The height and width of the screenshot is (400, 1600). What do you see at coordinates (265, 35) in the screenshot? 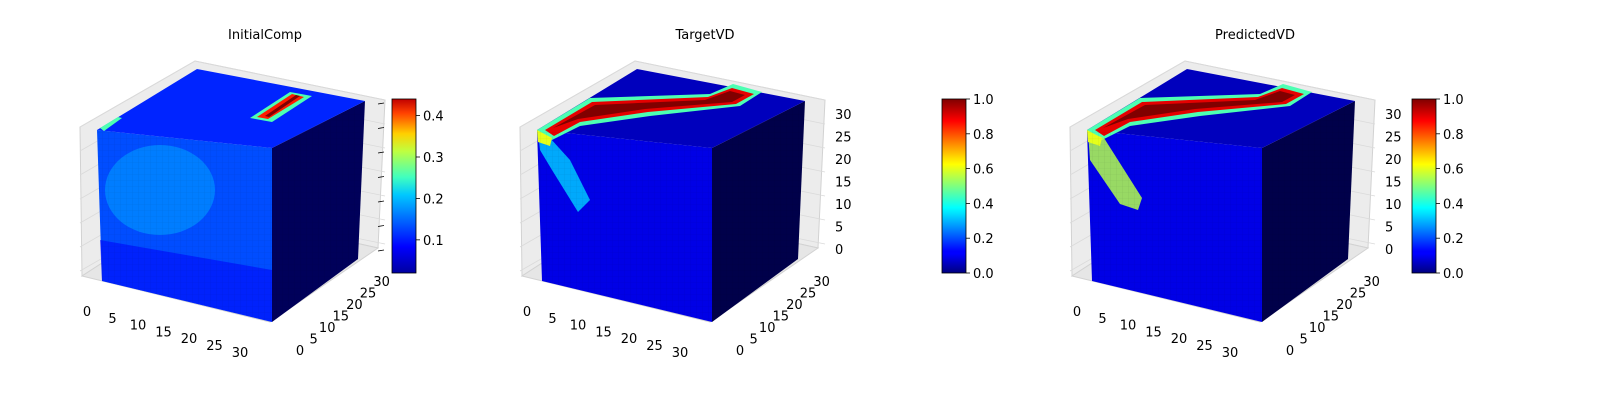
I see `panel-title: InitialComp` at bounding box center [265, 35].